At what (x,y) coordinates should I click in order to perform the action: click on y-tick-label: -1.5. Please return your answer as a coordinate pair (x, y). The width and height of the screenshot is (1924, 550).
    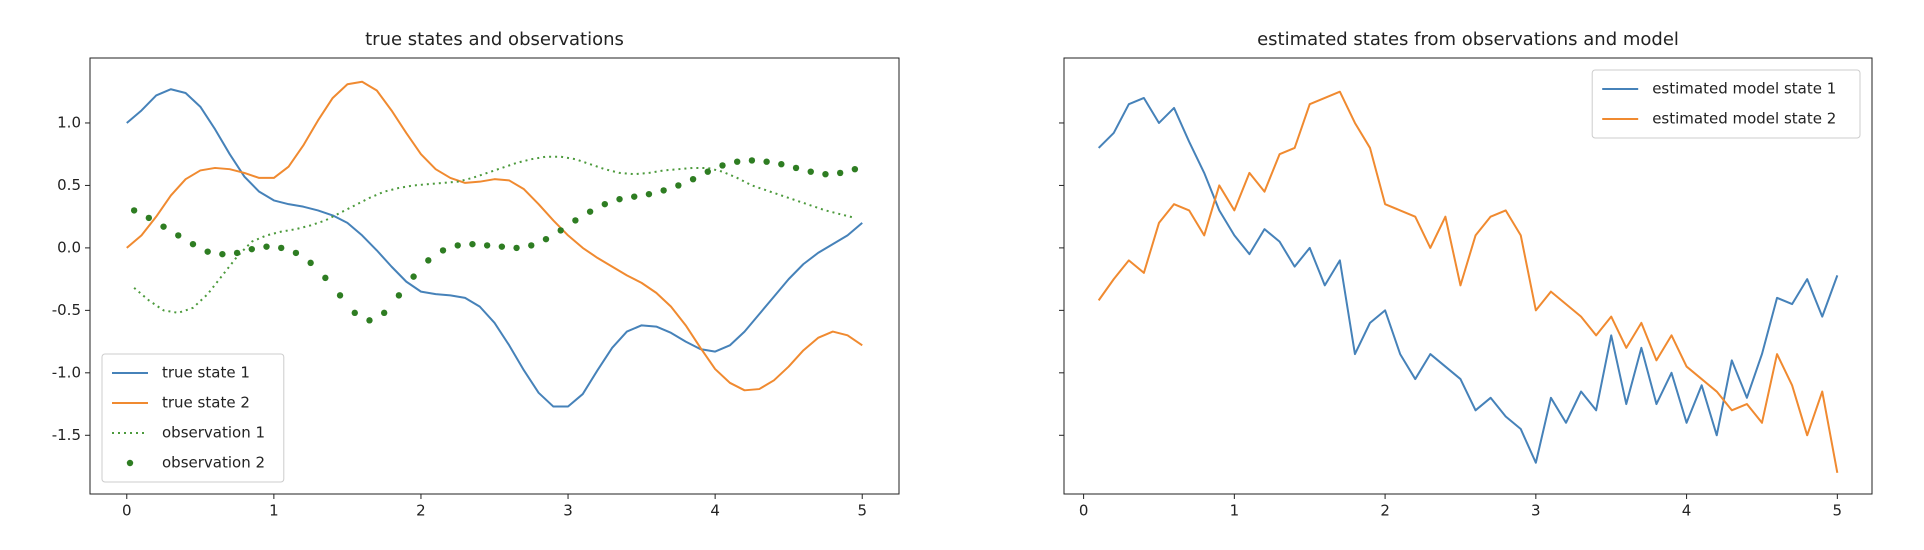
    Looking at the image, I should click on (66, 435).